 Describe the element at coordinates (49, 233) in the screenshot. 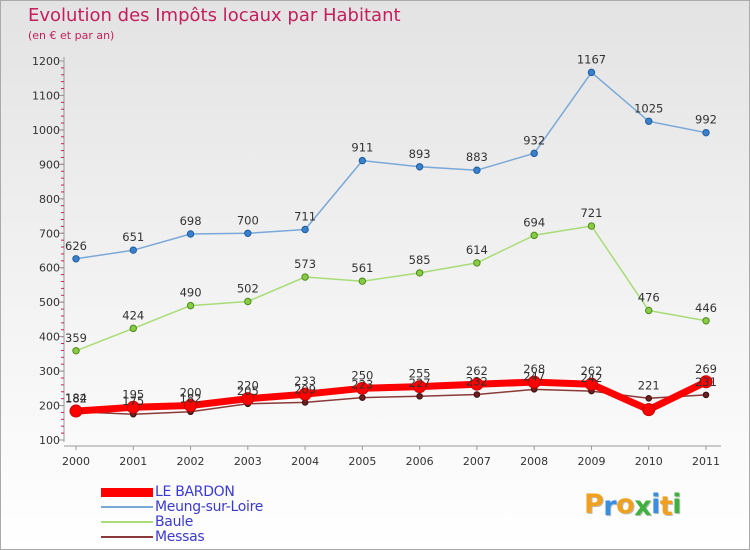

I see `y-tick-label: 700` at that location.